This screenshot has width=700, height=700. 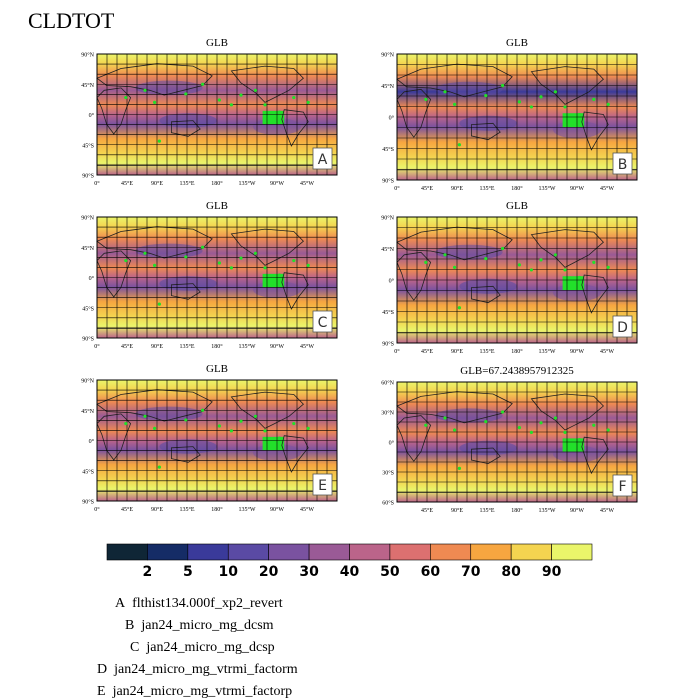 I want to click on lon-tick-label: 45°W, so click(x=607, y=188).